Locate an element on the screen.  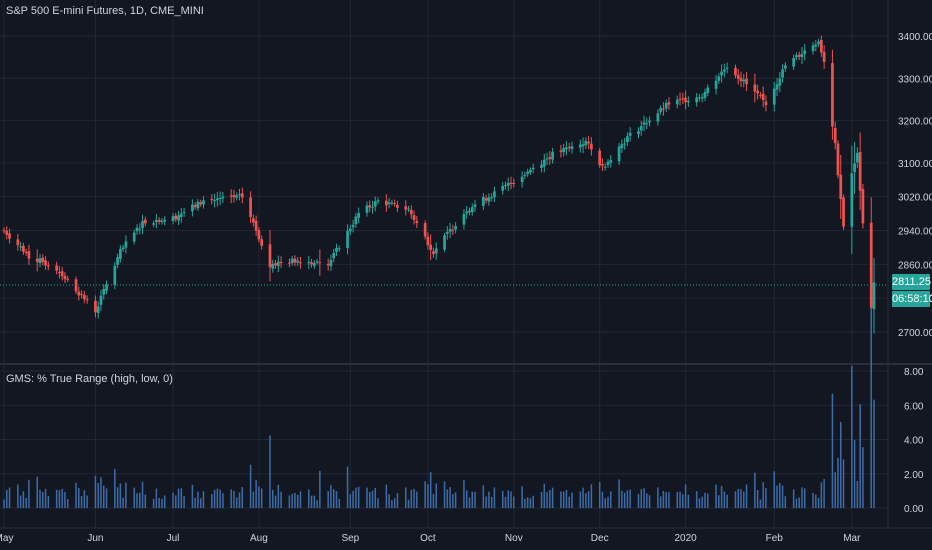
price-axis-tick-label: 3200.00 is located at coordinates (915, 122).